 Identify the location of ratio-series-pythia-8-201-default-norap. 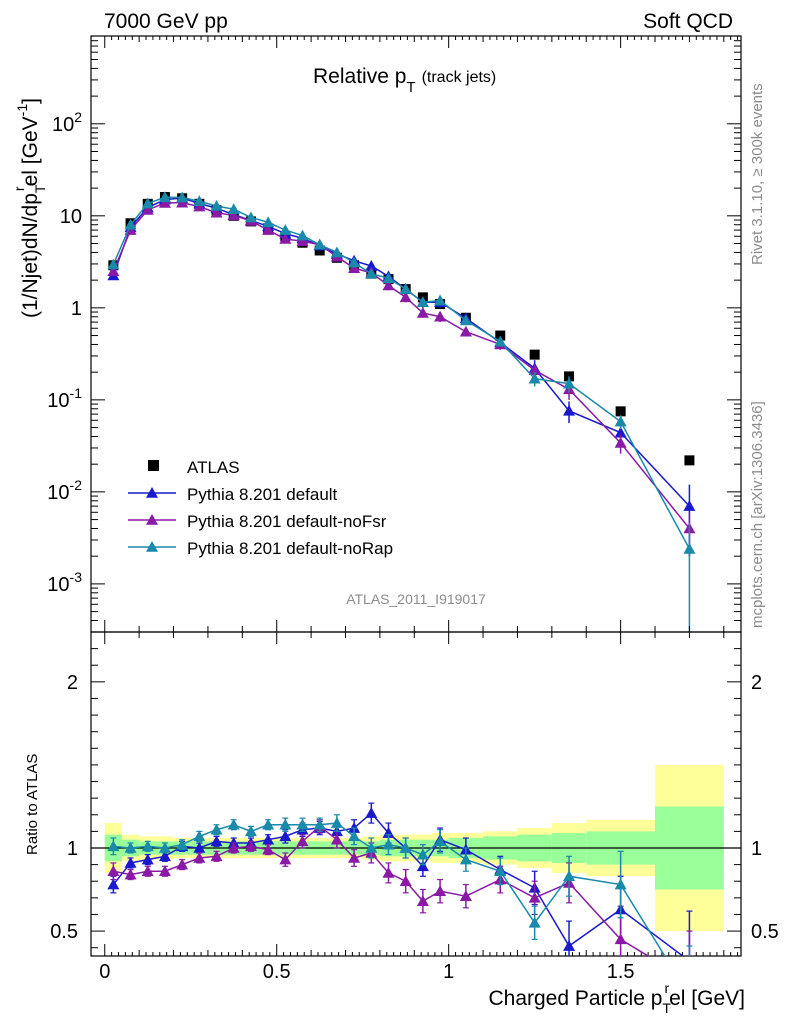
(400, 885).